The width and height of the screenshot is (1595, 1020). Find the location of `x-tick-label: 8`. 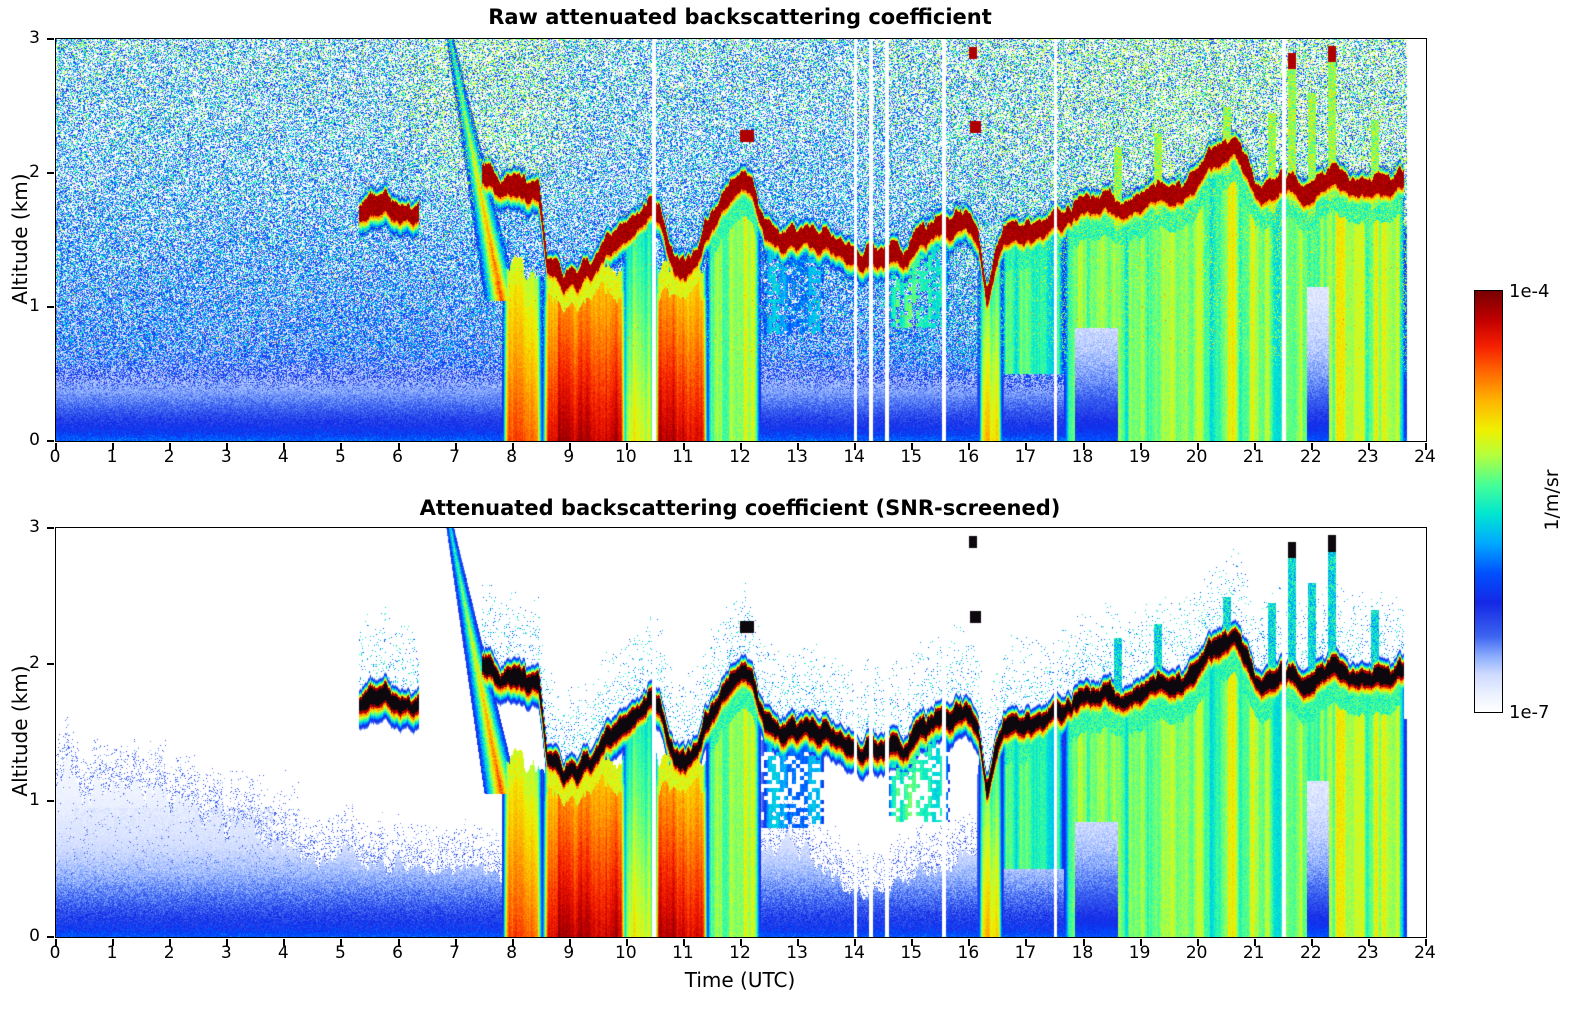

x-tick-label: 8 is located at coordinates (512, 953).